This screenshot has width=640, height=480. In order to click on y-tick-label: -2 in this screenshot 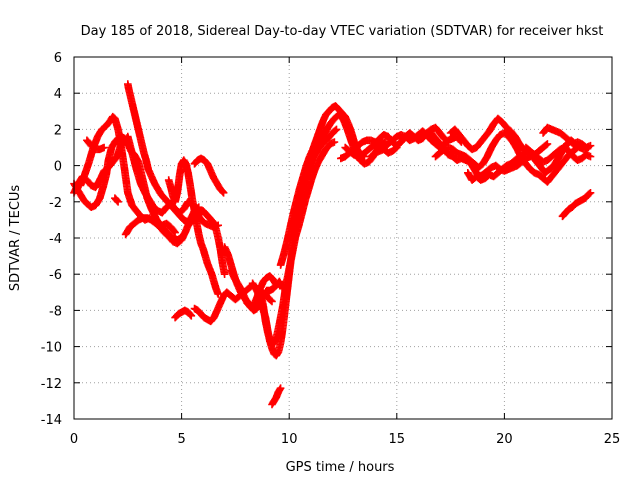, I will do `click(55, 203)`.